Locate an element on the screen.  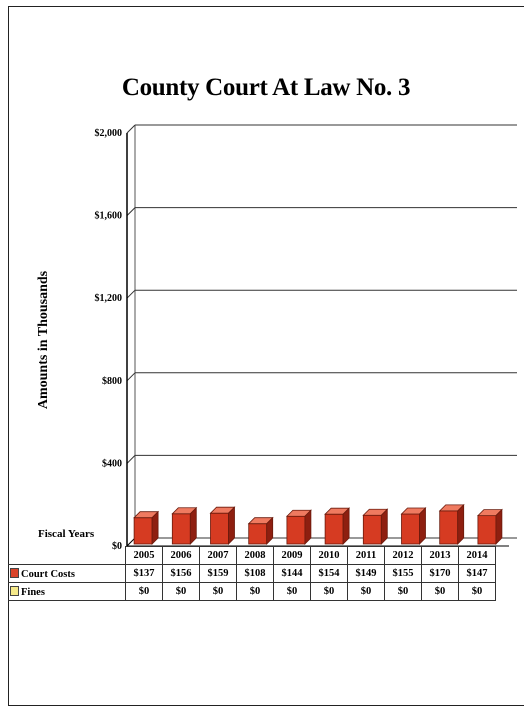
x-tick-label: 2006 is located at coordinates (181, 555).